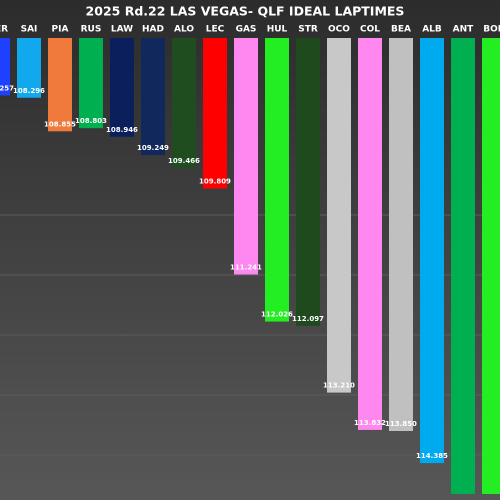  I want to click on value-label: 114.385, so click(432, 456).